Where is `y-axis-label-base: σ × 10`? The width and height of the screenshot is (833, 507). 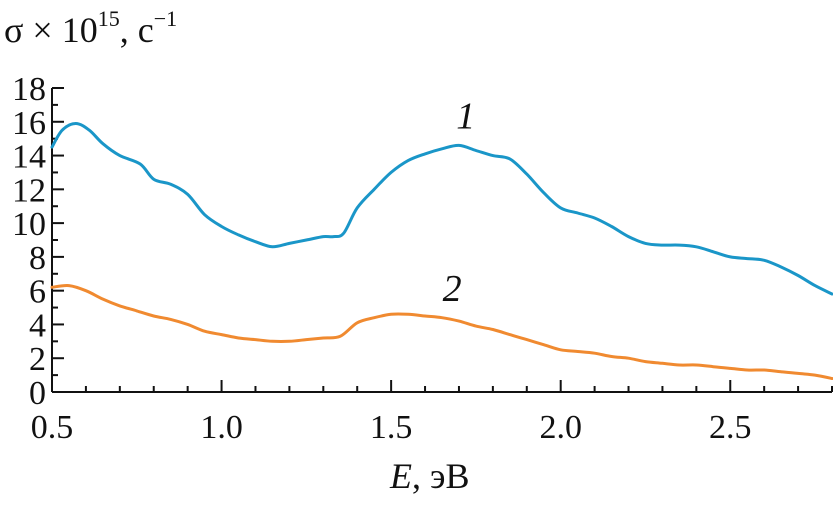
y-axis-label-base: σ × 10 is located at coordinates (51, 30).